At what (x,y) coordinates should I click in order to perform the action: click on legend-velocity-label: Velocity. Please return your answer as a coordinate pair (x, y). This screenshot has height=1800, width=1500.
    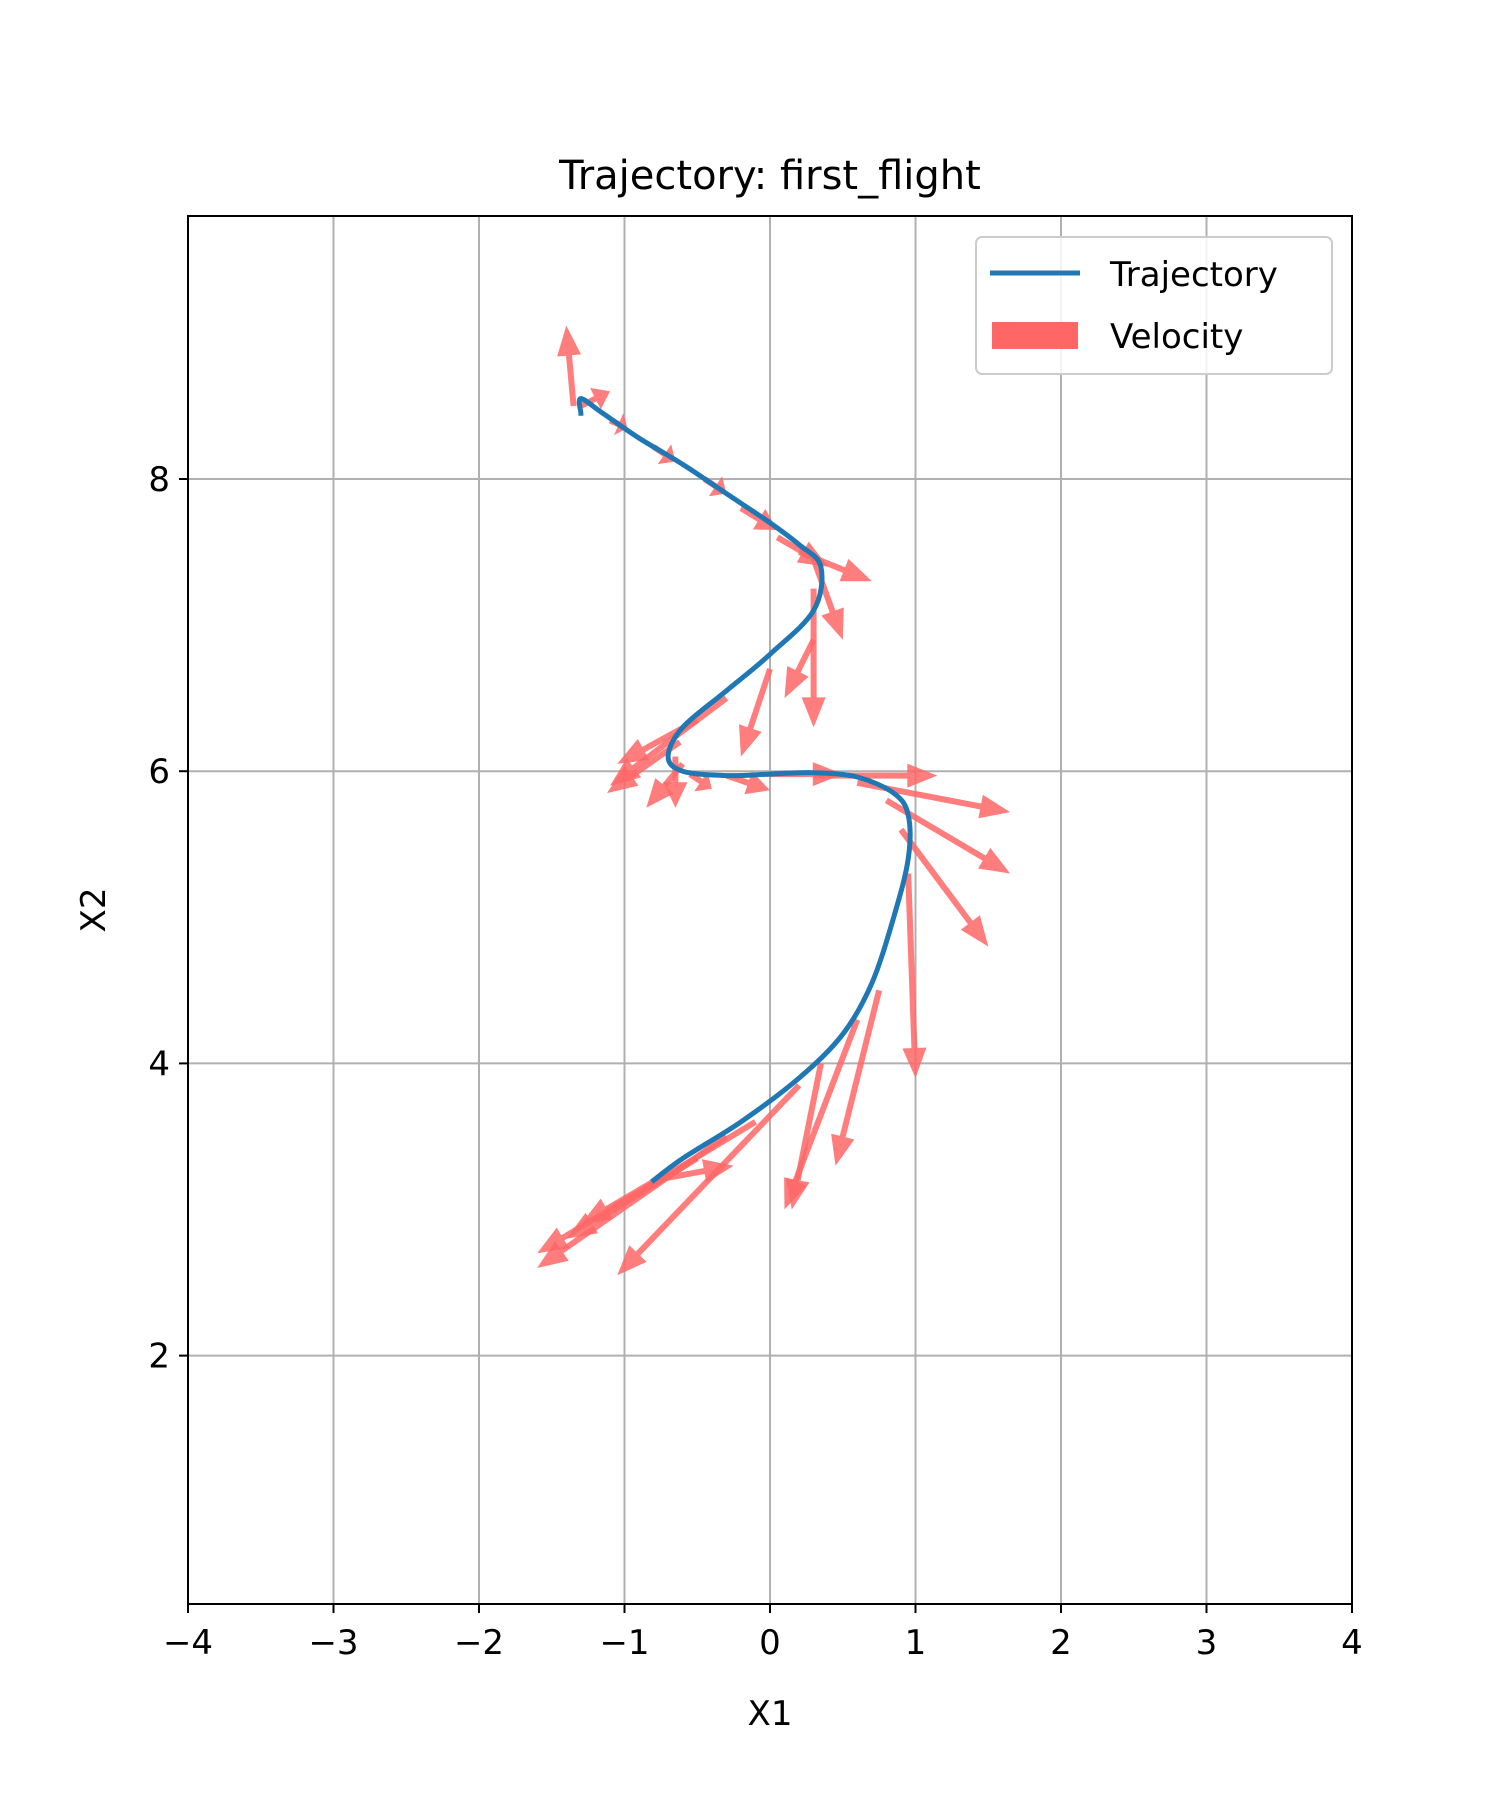
    Looking at the image, I should click on (1176, 337).